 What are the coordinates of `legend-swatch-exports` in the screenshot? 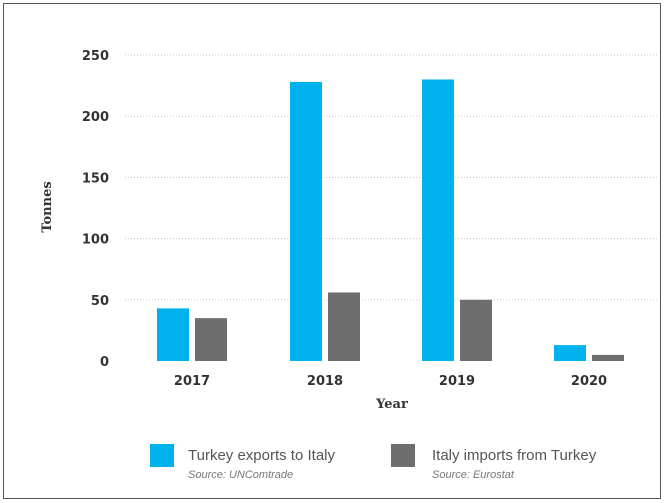 It's located at (162, 455).